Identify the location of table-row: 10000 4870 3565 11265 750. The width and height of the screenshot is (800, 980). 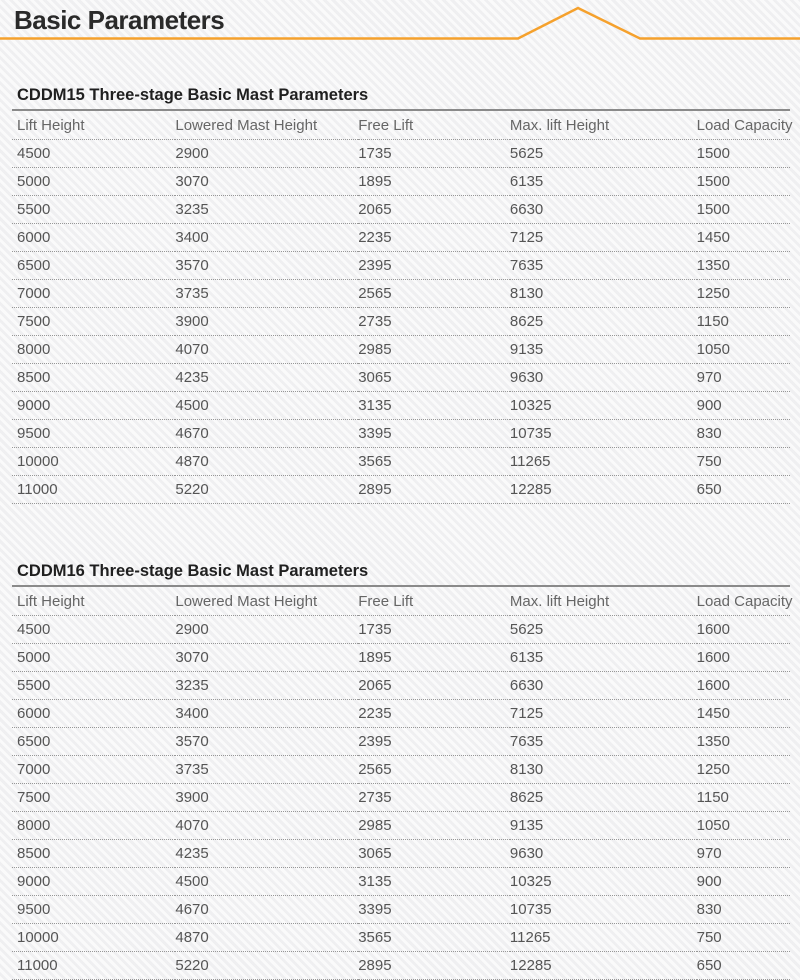
(401, 461).